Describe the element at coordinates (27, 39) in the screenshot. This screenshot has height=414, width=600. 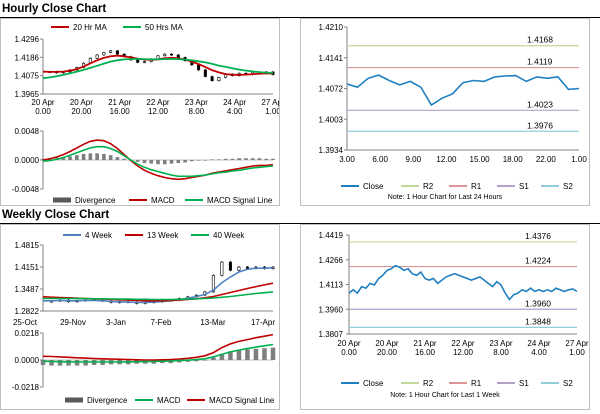
I see `hourly-price-y-tick-label: 1.4296` at that location.